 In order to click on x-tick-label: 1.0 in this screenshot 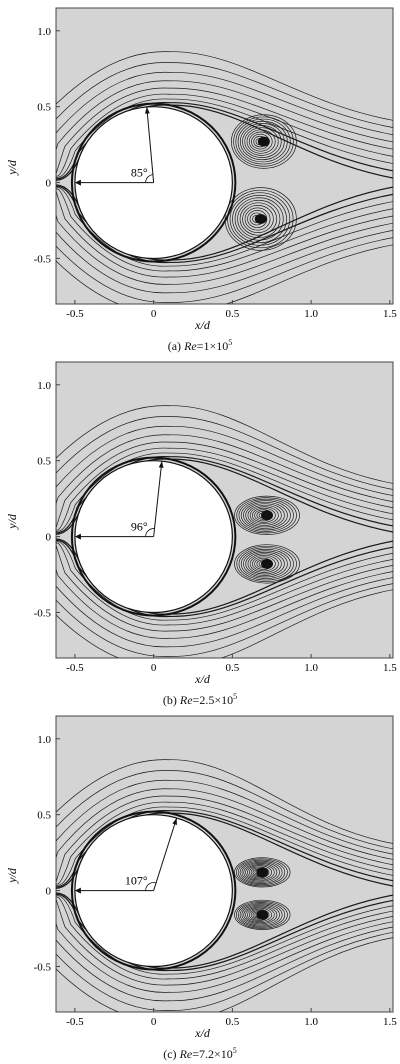, I will do `click(311, 314)`.